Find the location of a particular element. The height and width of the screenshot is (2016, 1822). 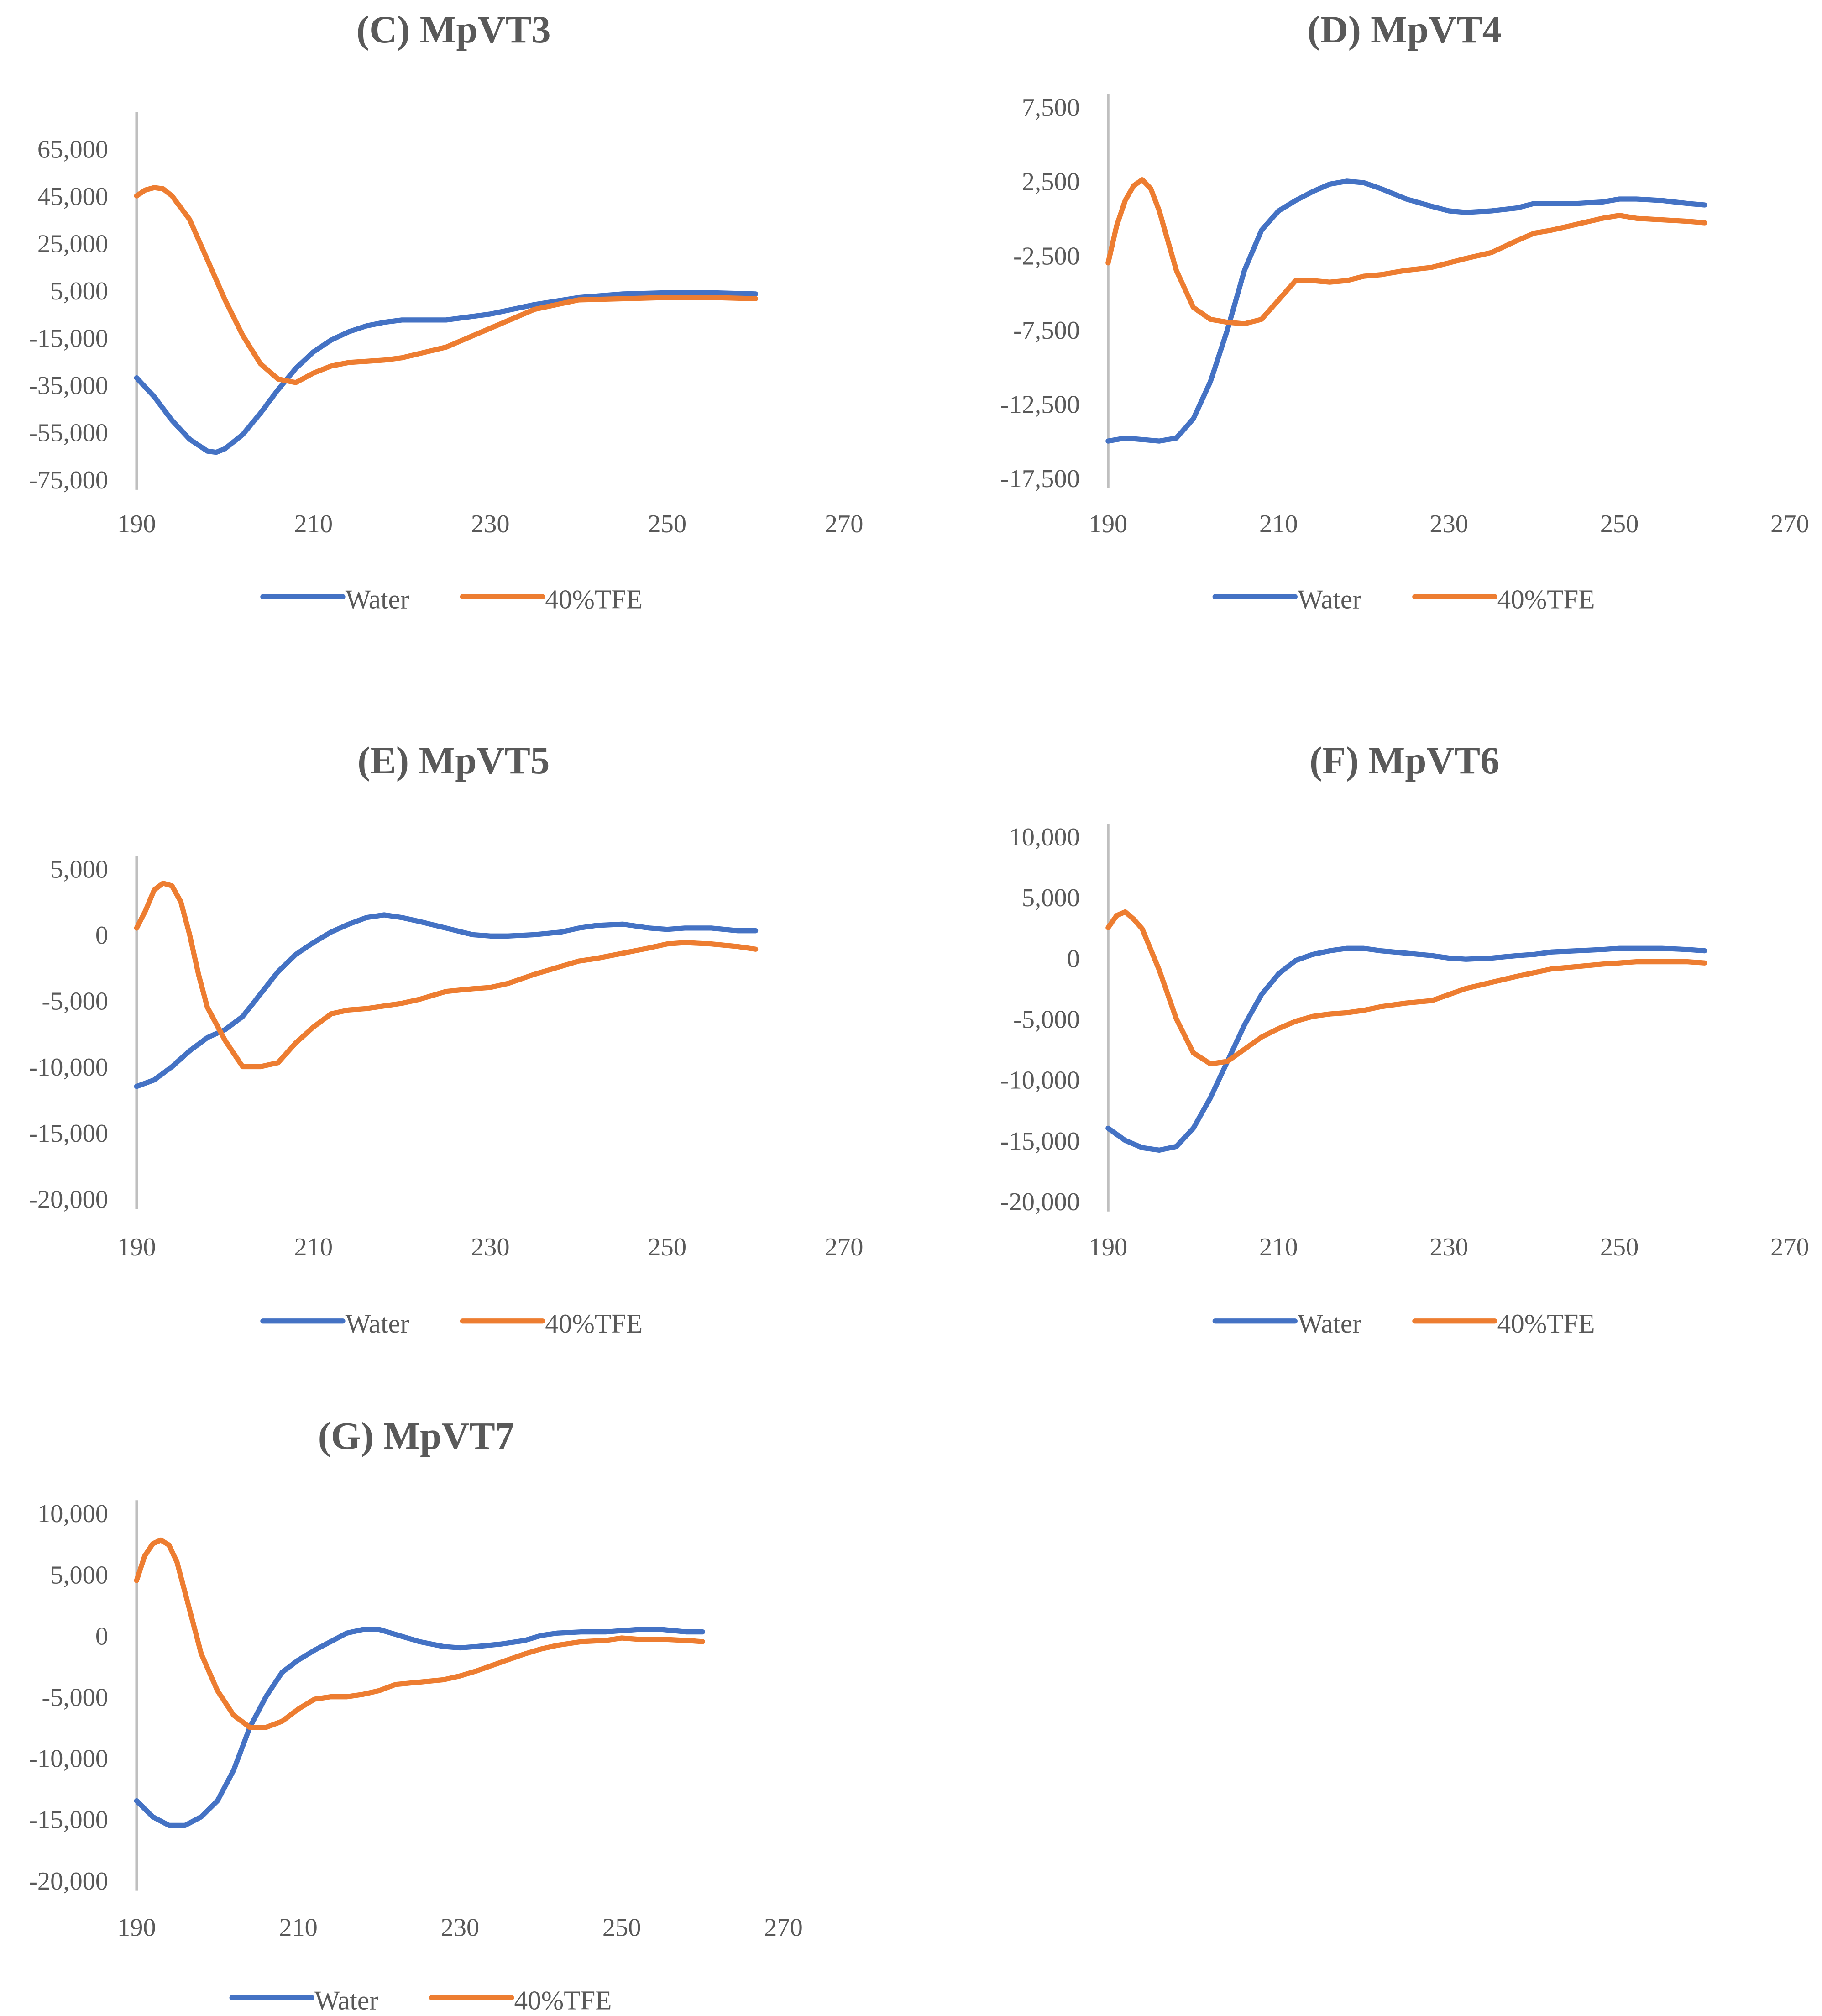

chart-title: (D) MpVT4 is located at coordinates (1404, 30).